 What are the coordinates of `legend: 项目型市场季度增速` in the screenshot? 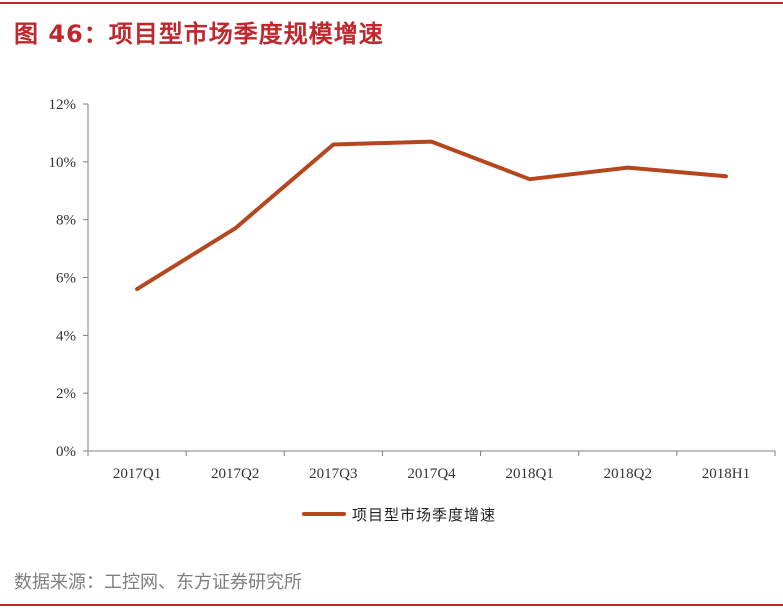 It's located at (399, 515).